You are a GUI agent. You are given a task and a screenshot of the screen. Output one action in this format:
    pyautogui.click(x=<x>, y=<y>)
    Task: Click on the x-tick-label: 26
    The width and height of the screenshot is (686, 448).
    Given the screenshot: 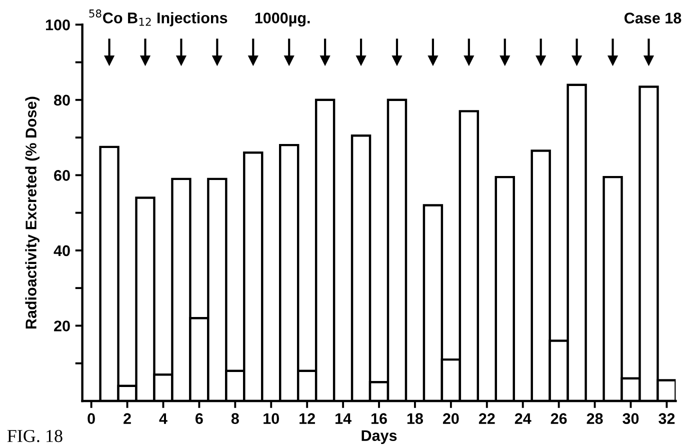 What is the action you would take?
    pyautogui.click(x=558, y=418)
    